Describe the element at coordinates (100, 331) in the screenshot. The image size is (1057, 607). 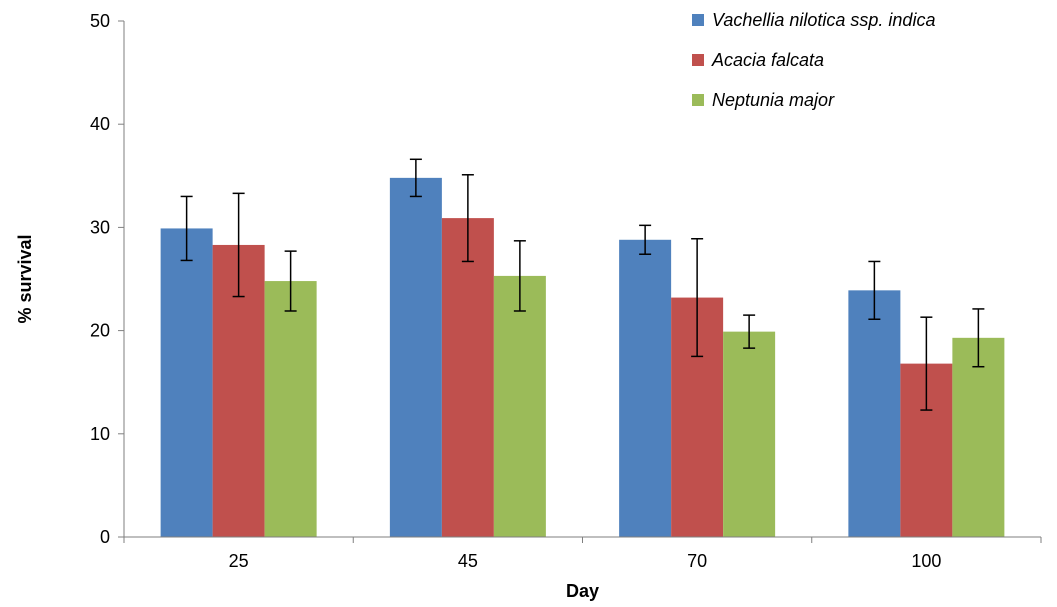
I see `y-tick-label: 20` at that location.